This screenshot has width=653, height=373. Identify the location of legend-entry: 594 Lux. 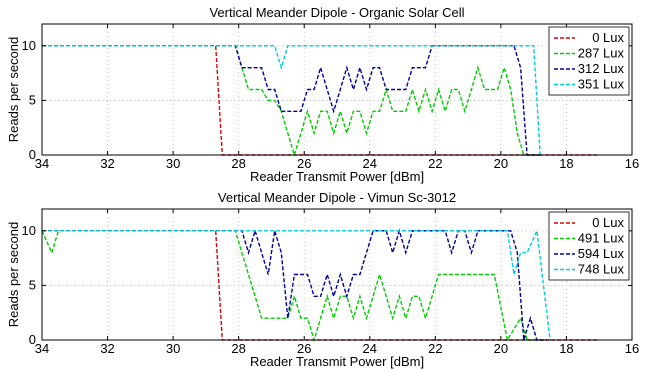
(601, 253).